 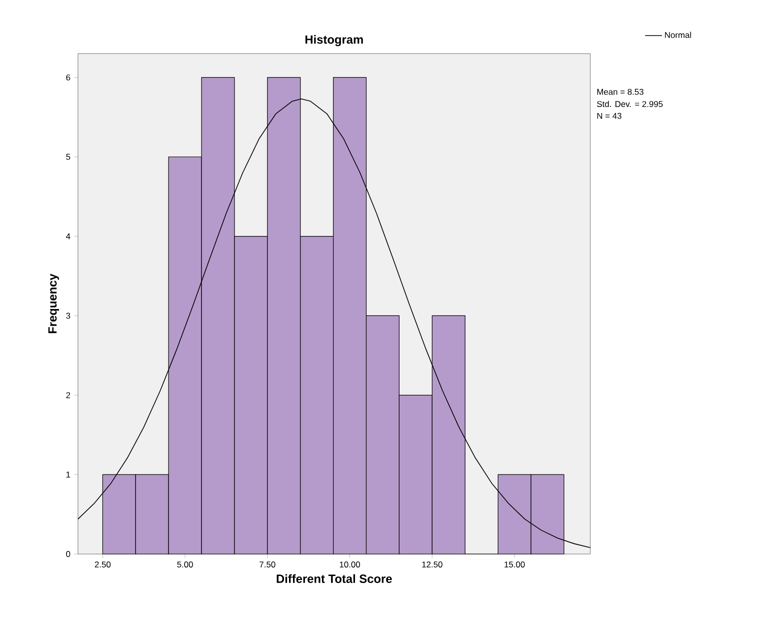 I want to click on y-tick-label: 4, so click(x=68, y=237).